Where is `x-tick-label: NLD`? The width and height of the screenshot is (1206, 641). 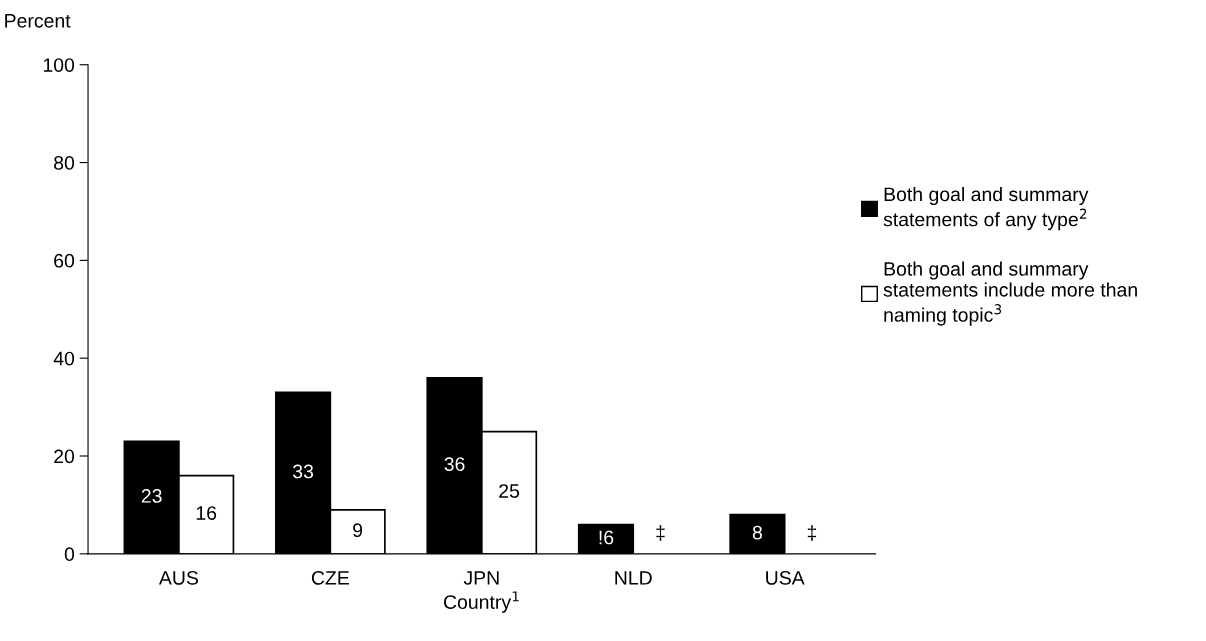 x-tick-label: NLD is located at coordinates (633, 578).